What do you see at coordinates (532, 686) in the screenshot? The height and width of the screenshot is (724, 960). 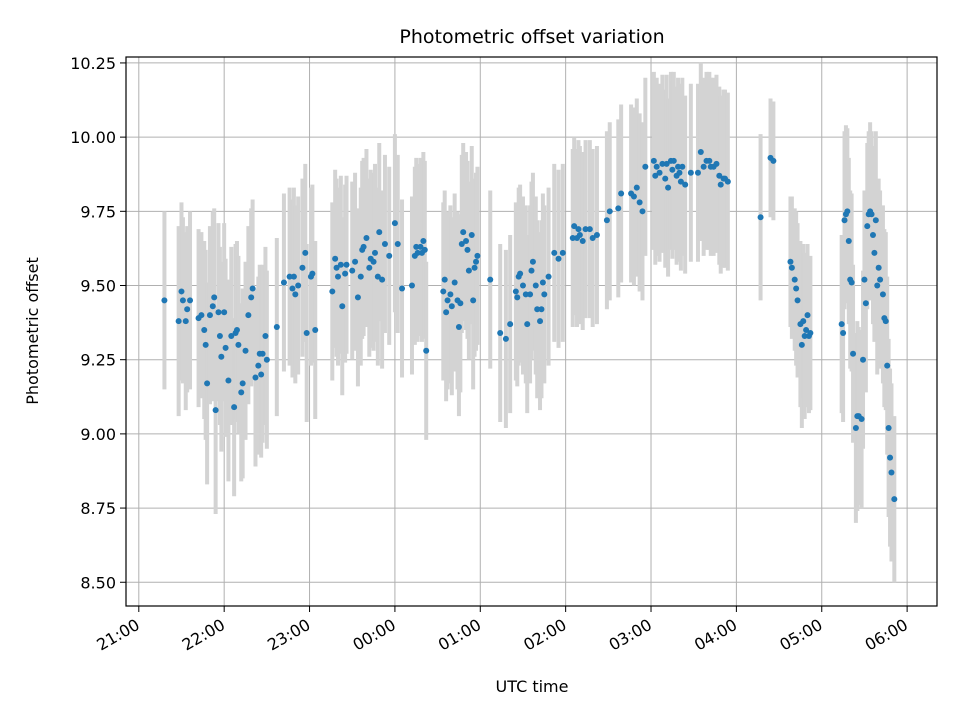 I see `x-axis-label: UTC time` at bounding box center [532, 686].